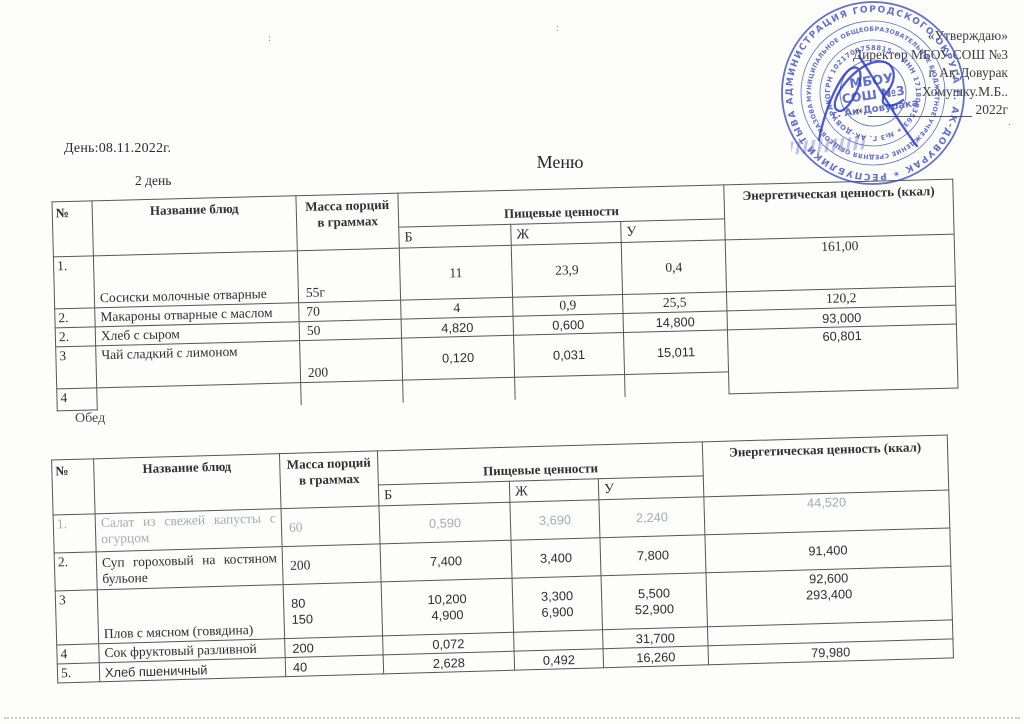  What do you see at coordinates (651, 517) in the screenshot?
I see `carb-cell: 2,240` at bounding box center [651, 517].